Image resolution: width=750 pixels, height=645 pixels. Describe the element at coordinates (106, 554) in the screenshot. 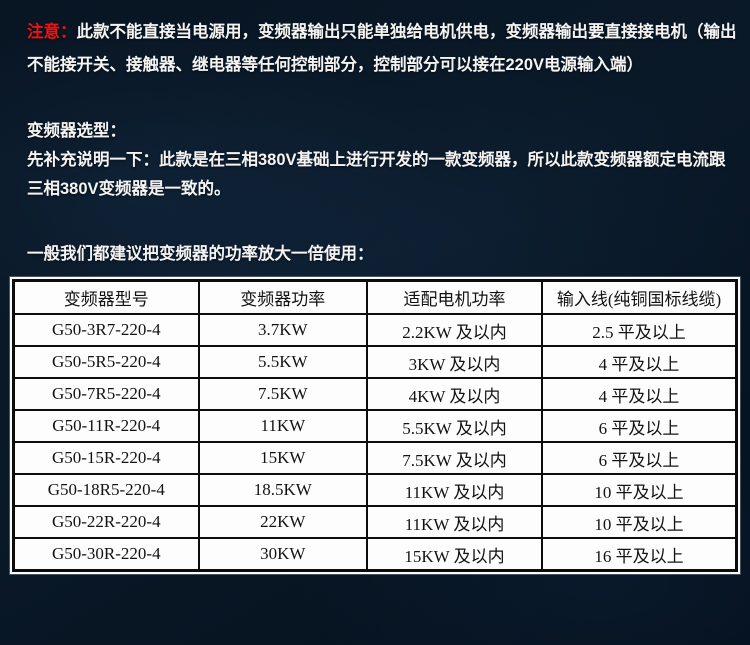

I see `table-cell: G50-30R-220-4` at that location.